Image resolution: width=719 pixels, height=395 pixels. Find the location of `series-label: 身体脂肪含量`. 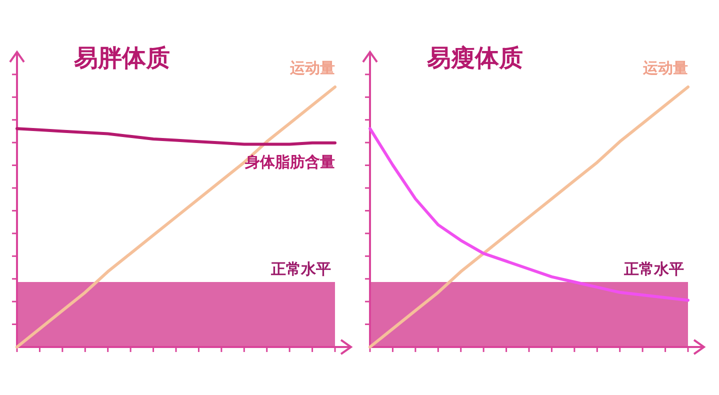

series-label: 身体脂肪含量 is located at coordinates (289, 161).